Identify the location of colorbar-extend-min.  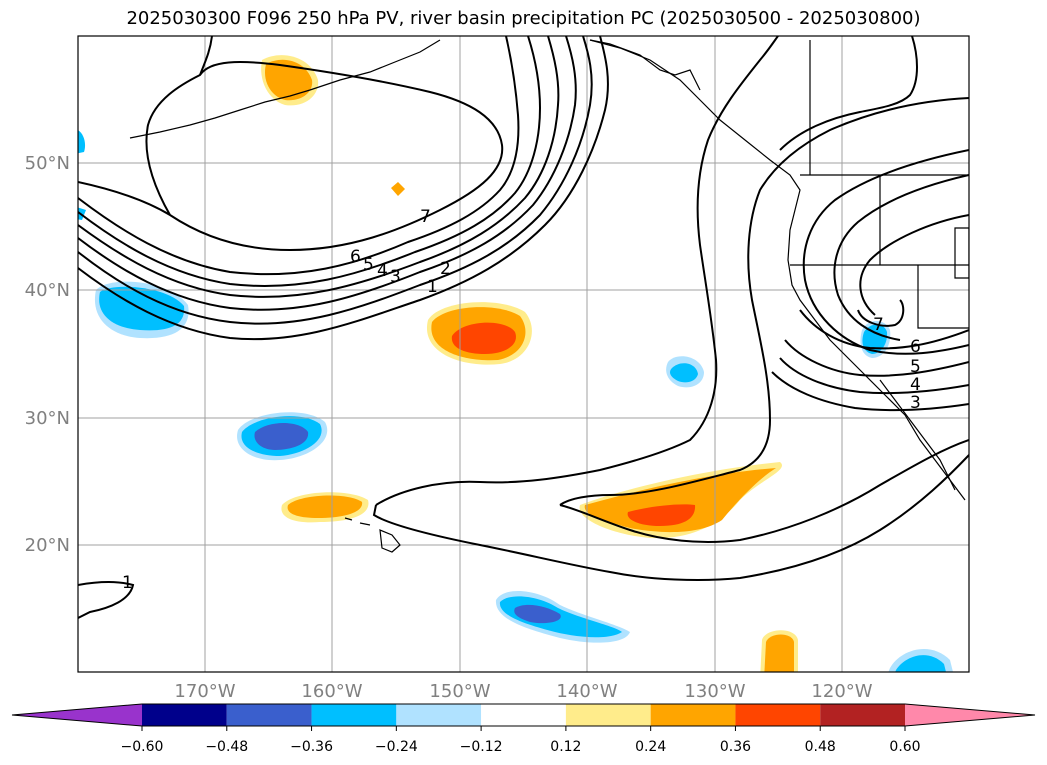
(77, 715).